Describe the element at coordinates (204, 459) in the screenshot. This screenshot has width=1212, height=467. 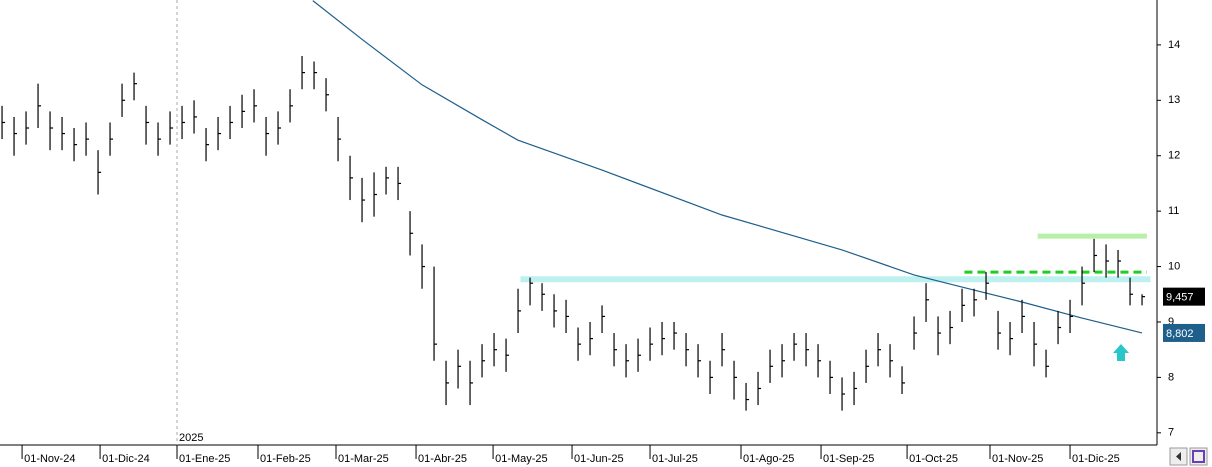
I see `x-tick-label: 01-Ene-25` at that location.